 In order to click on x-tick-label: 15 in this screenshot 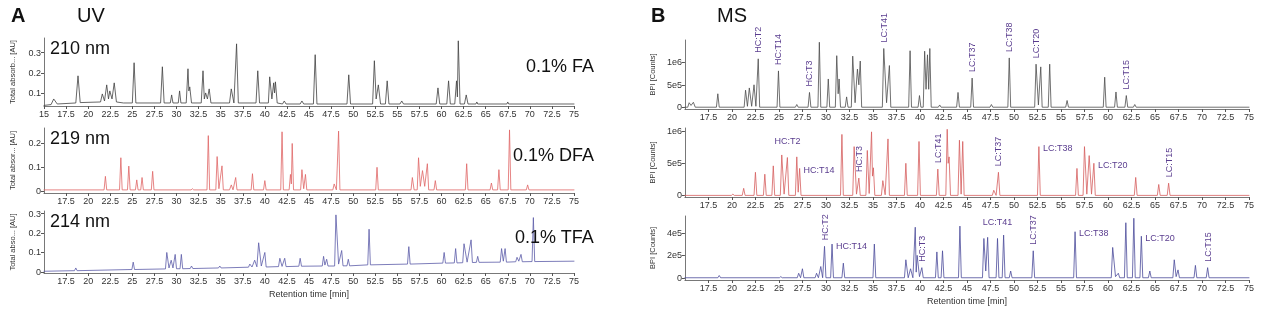, I will do `click(44, 113)`.